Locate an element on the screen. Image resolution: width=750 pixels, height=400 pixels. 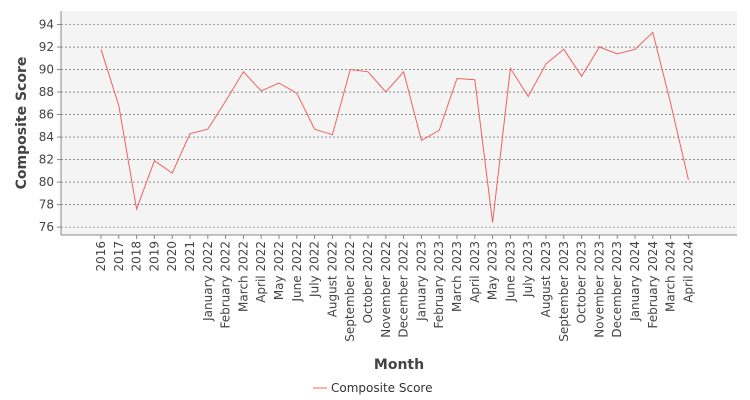
x-tick-label: August 2023 is located at coordinates (546, 279).